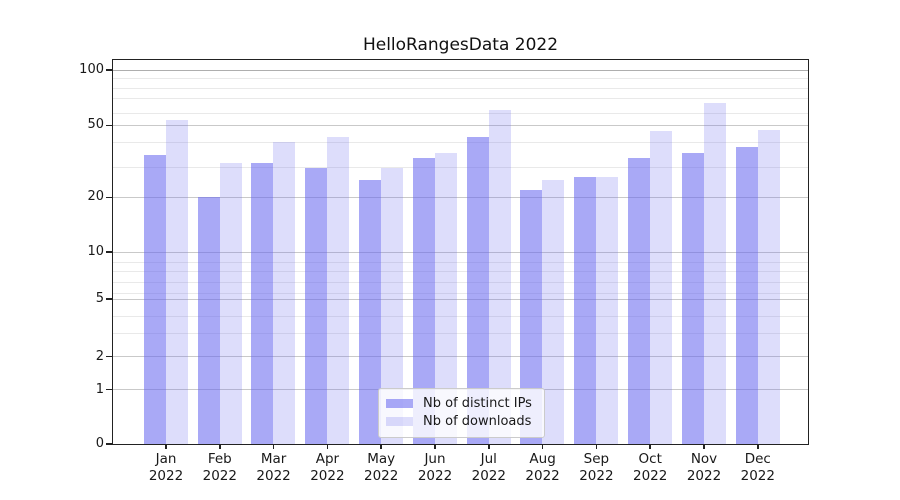  Describe the element at coordinates (381, 446) in the screenshot. I see `x-tick-may` at that location.